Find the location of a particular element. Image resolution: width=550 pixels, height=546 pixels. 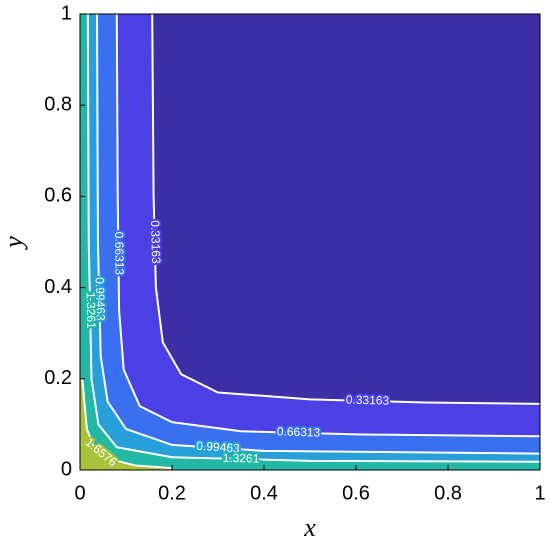

y-tick-label: 0.8 is located at coordinates (58, 104).